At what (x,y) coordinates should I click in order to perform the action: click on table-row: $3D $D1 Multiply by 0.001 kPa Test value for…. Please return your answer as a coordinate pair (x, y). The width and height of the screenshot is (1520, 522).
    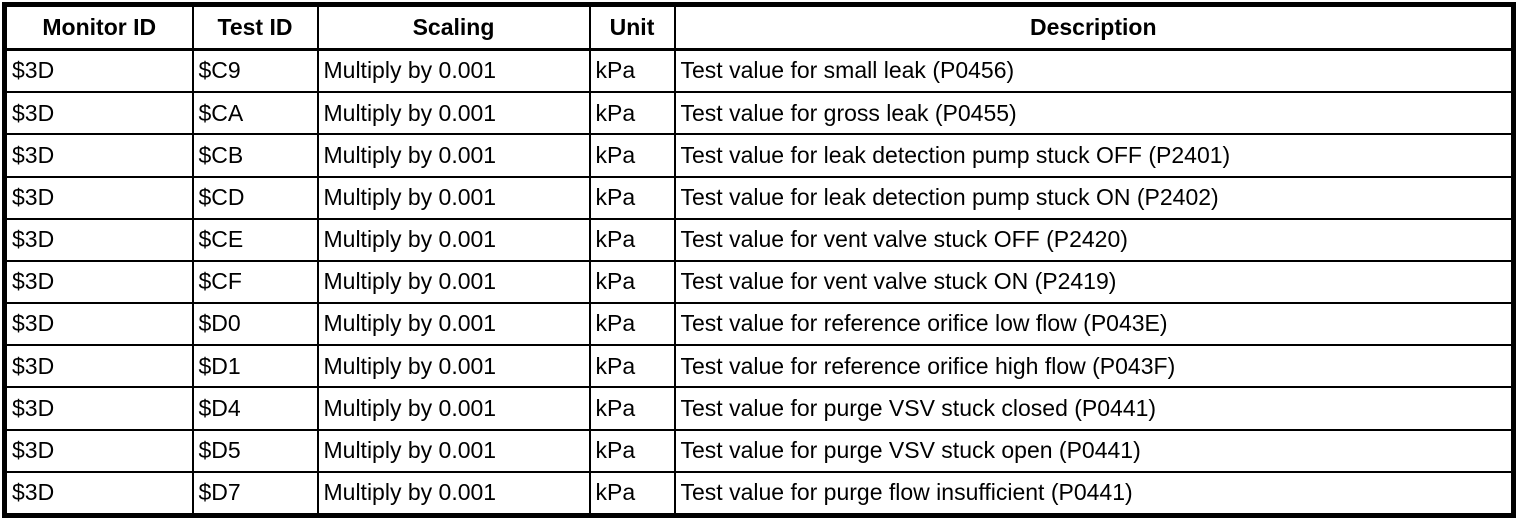
    Looking at the image, I should click on (759, 366).